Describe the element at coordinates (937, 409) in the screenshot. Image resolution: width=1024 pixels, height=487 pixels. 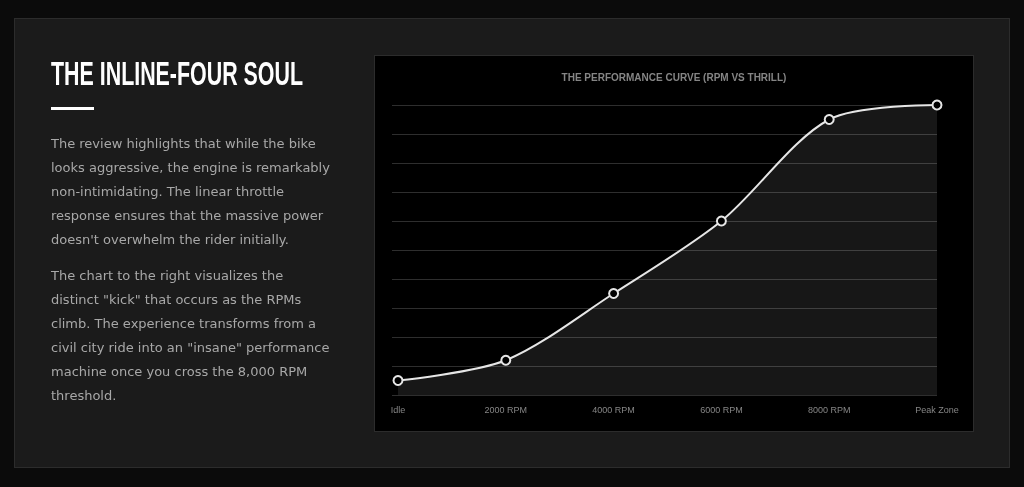
I see `x-tick-label: Peak Zone` at that location.